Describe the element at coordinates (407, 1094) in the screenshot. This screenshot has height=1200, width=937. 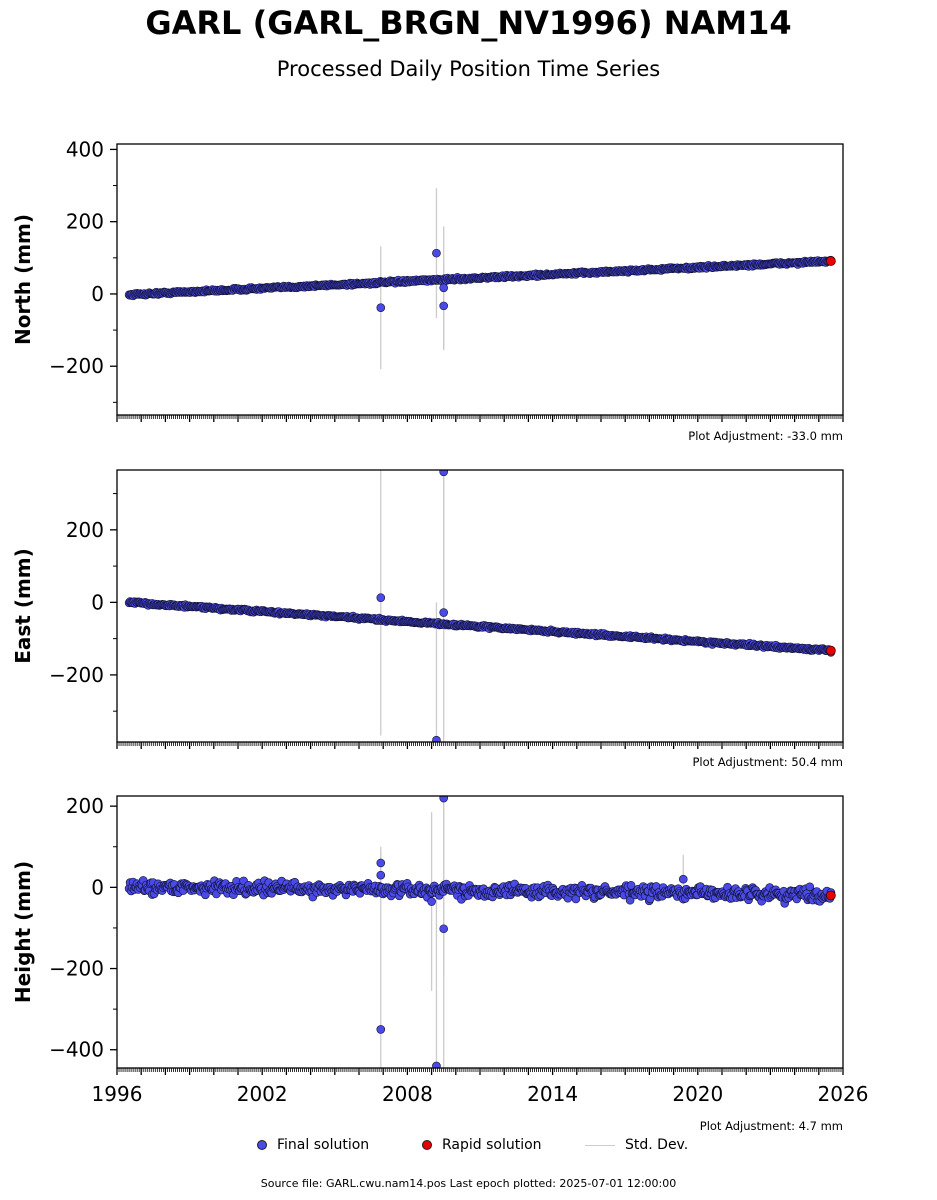
I see `x-tick-label: 2008` at that location.